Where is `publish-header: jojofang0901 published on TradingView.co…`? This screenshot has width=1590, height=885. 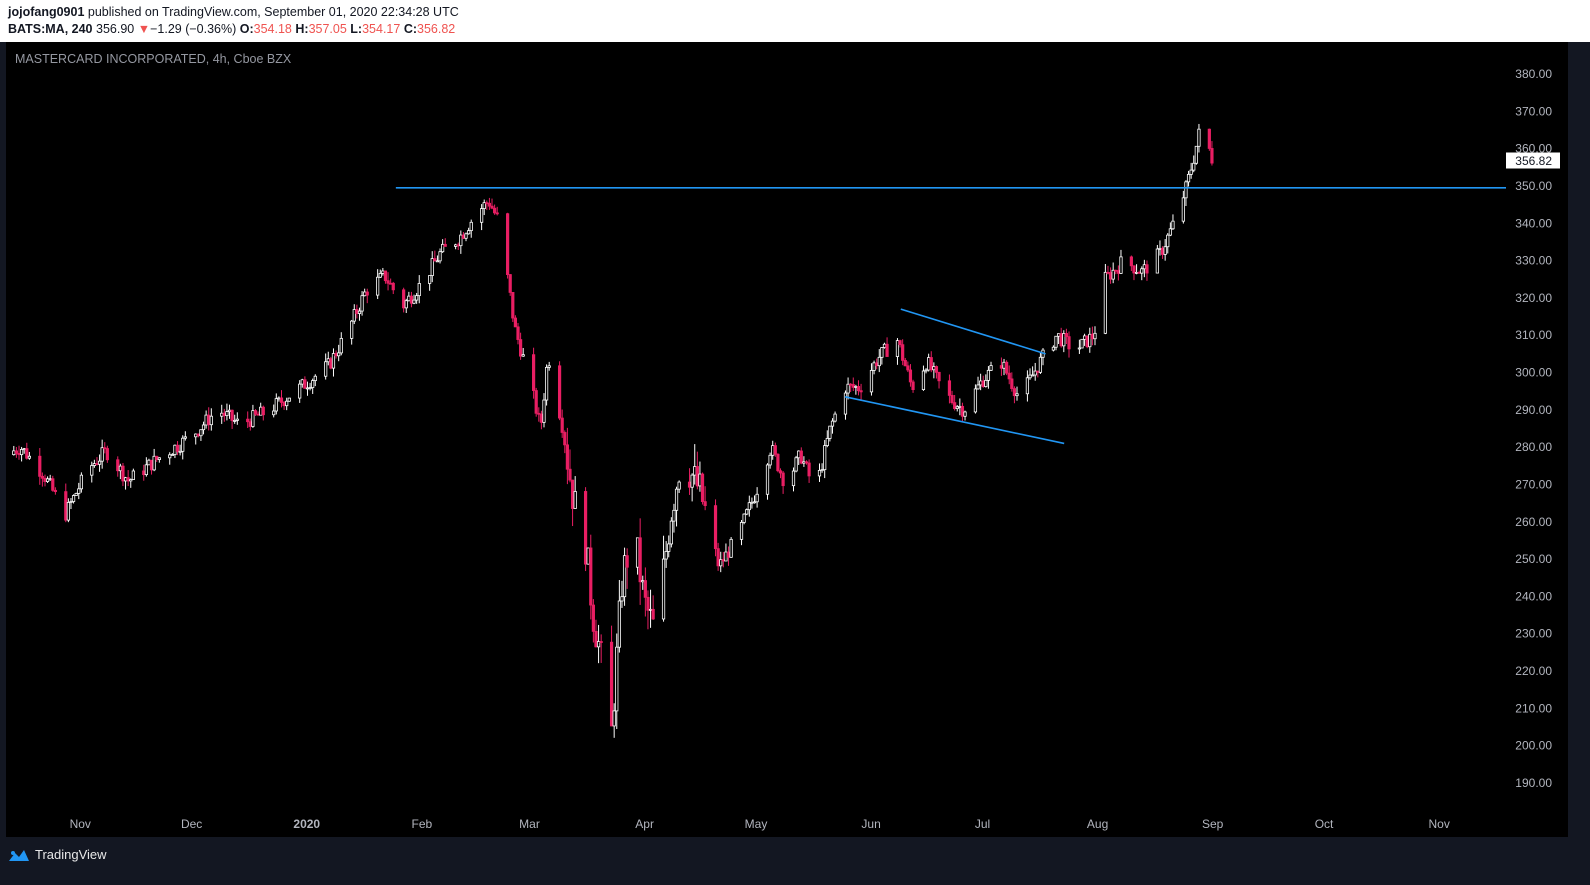 publish-header: jojofang0901 published on TradingView.co… is located at coordinates (795, 21).